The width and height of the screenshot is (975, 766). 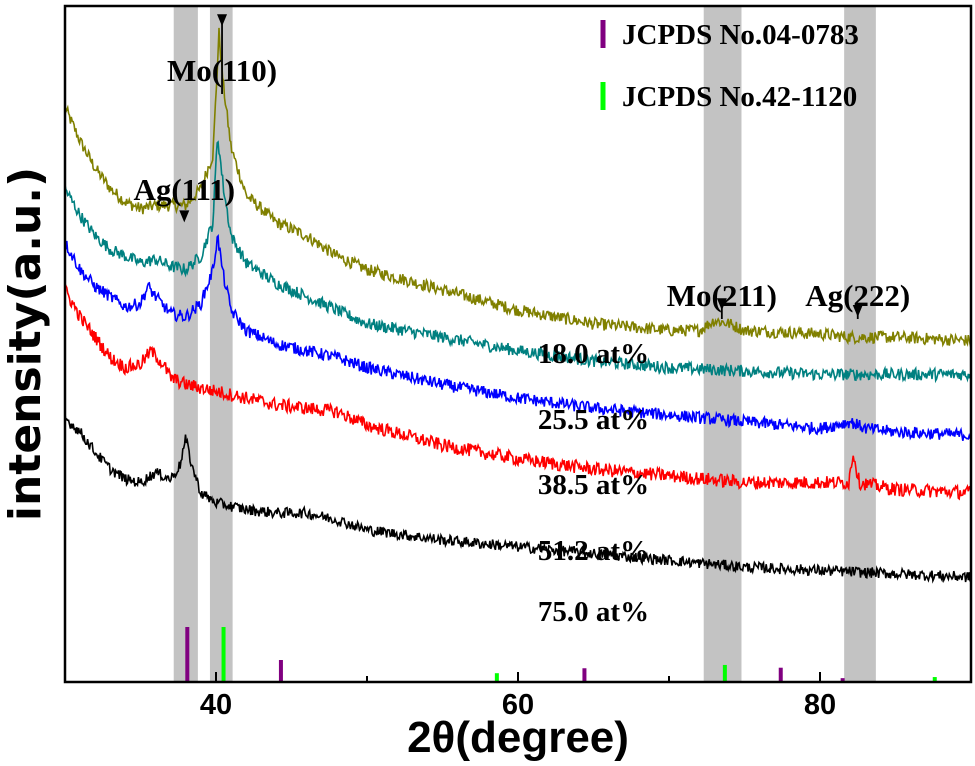 What do you see at coordinates (518, 705) in the screenshot?
I see `x-tick-label-1: 60` at bounding box center [518, 705].